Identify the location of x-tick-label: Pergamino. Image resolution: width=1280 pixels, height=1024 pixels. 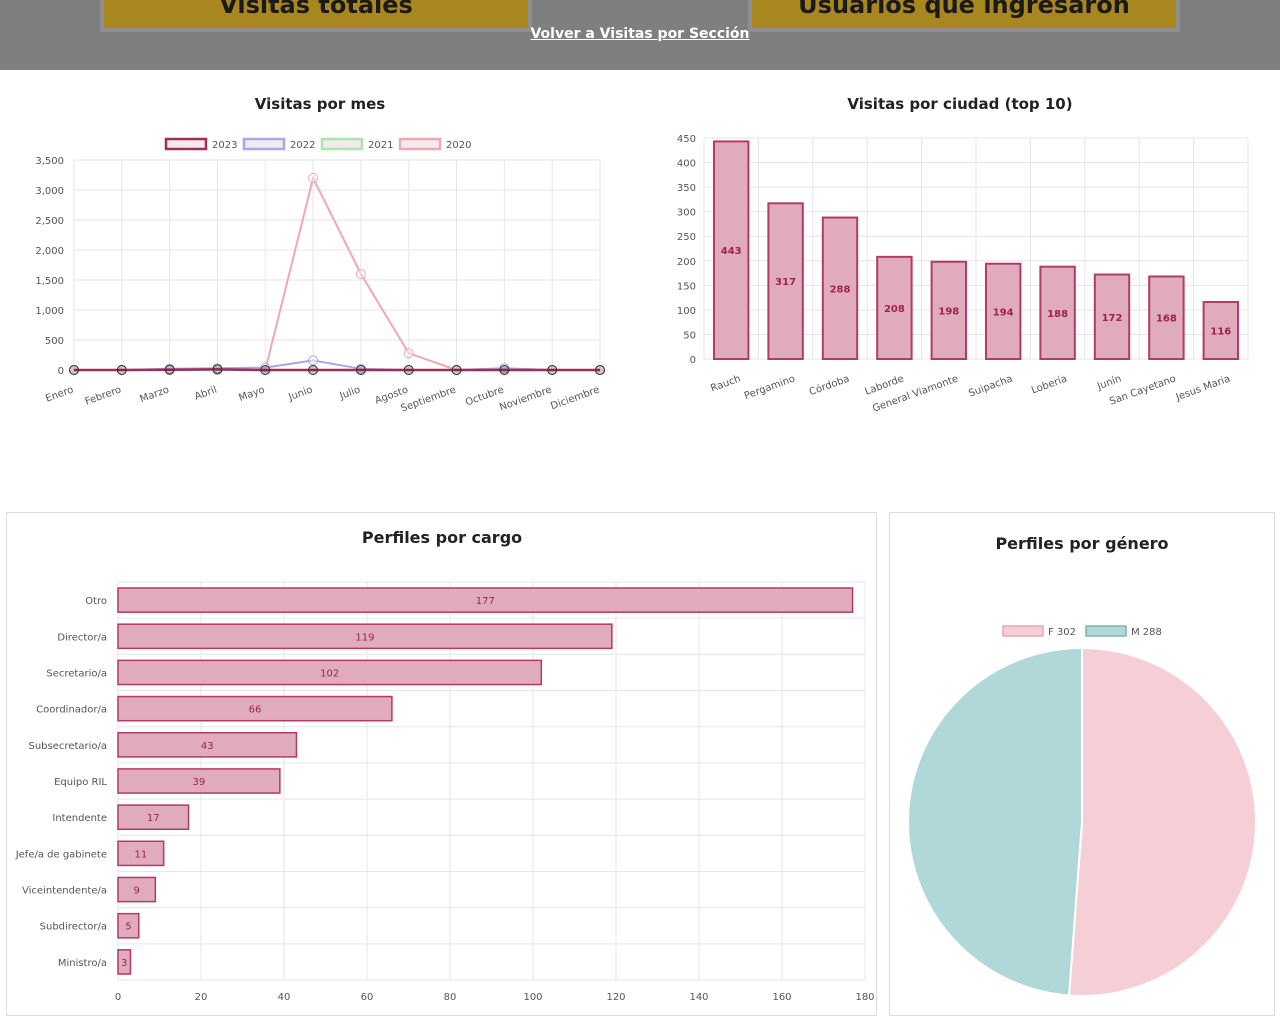
(770, 387).